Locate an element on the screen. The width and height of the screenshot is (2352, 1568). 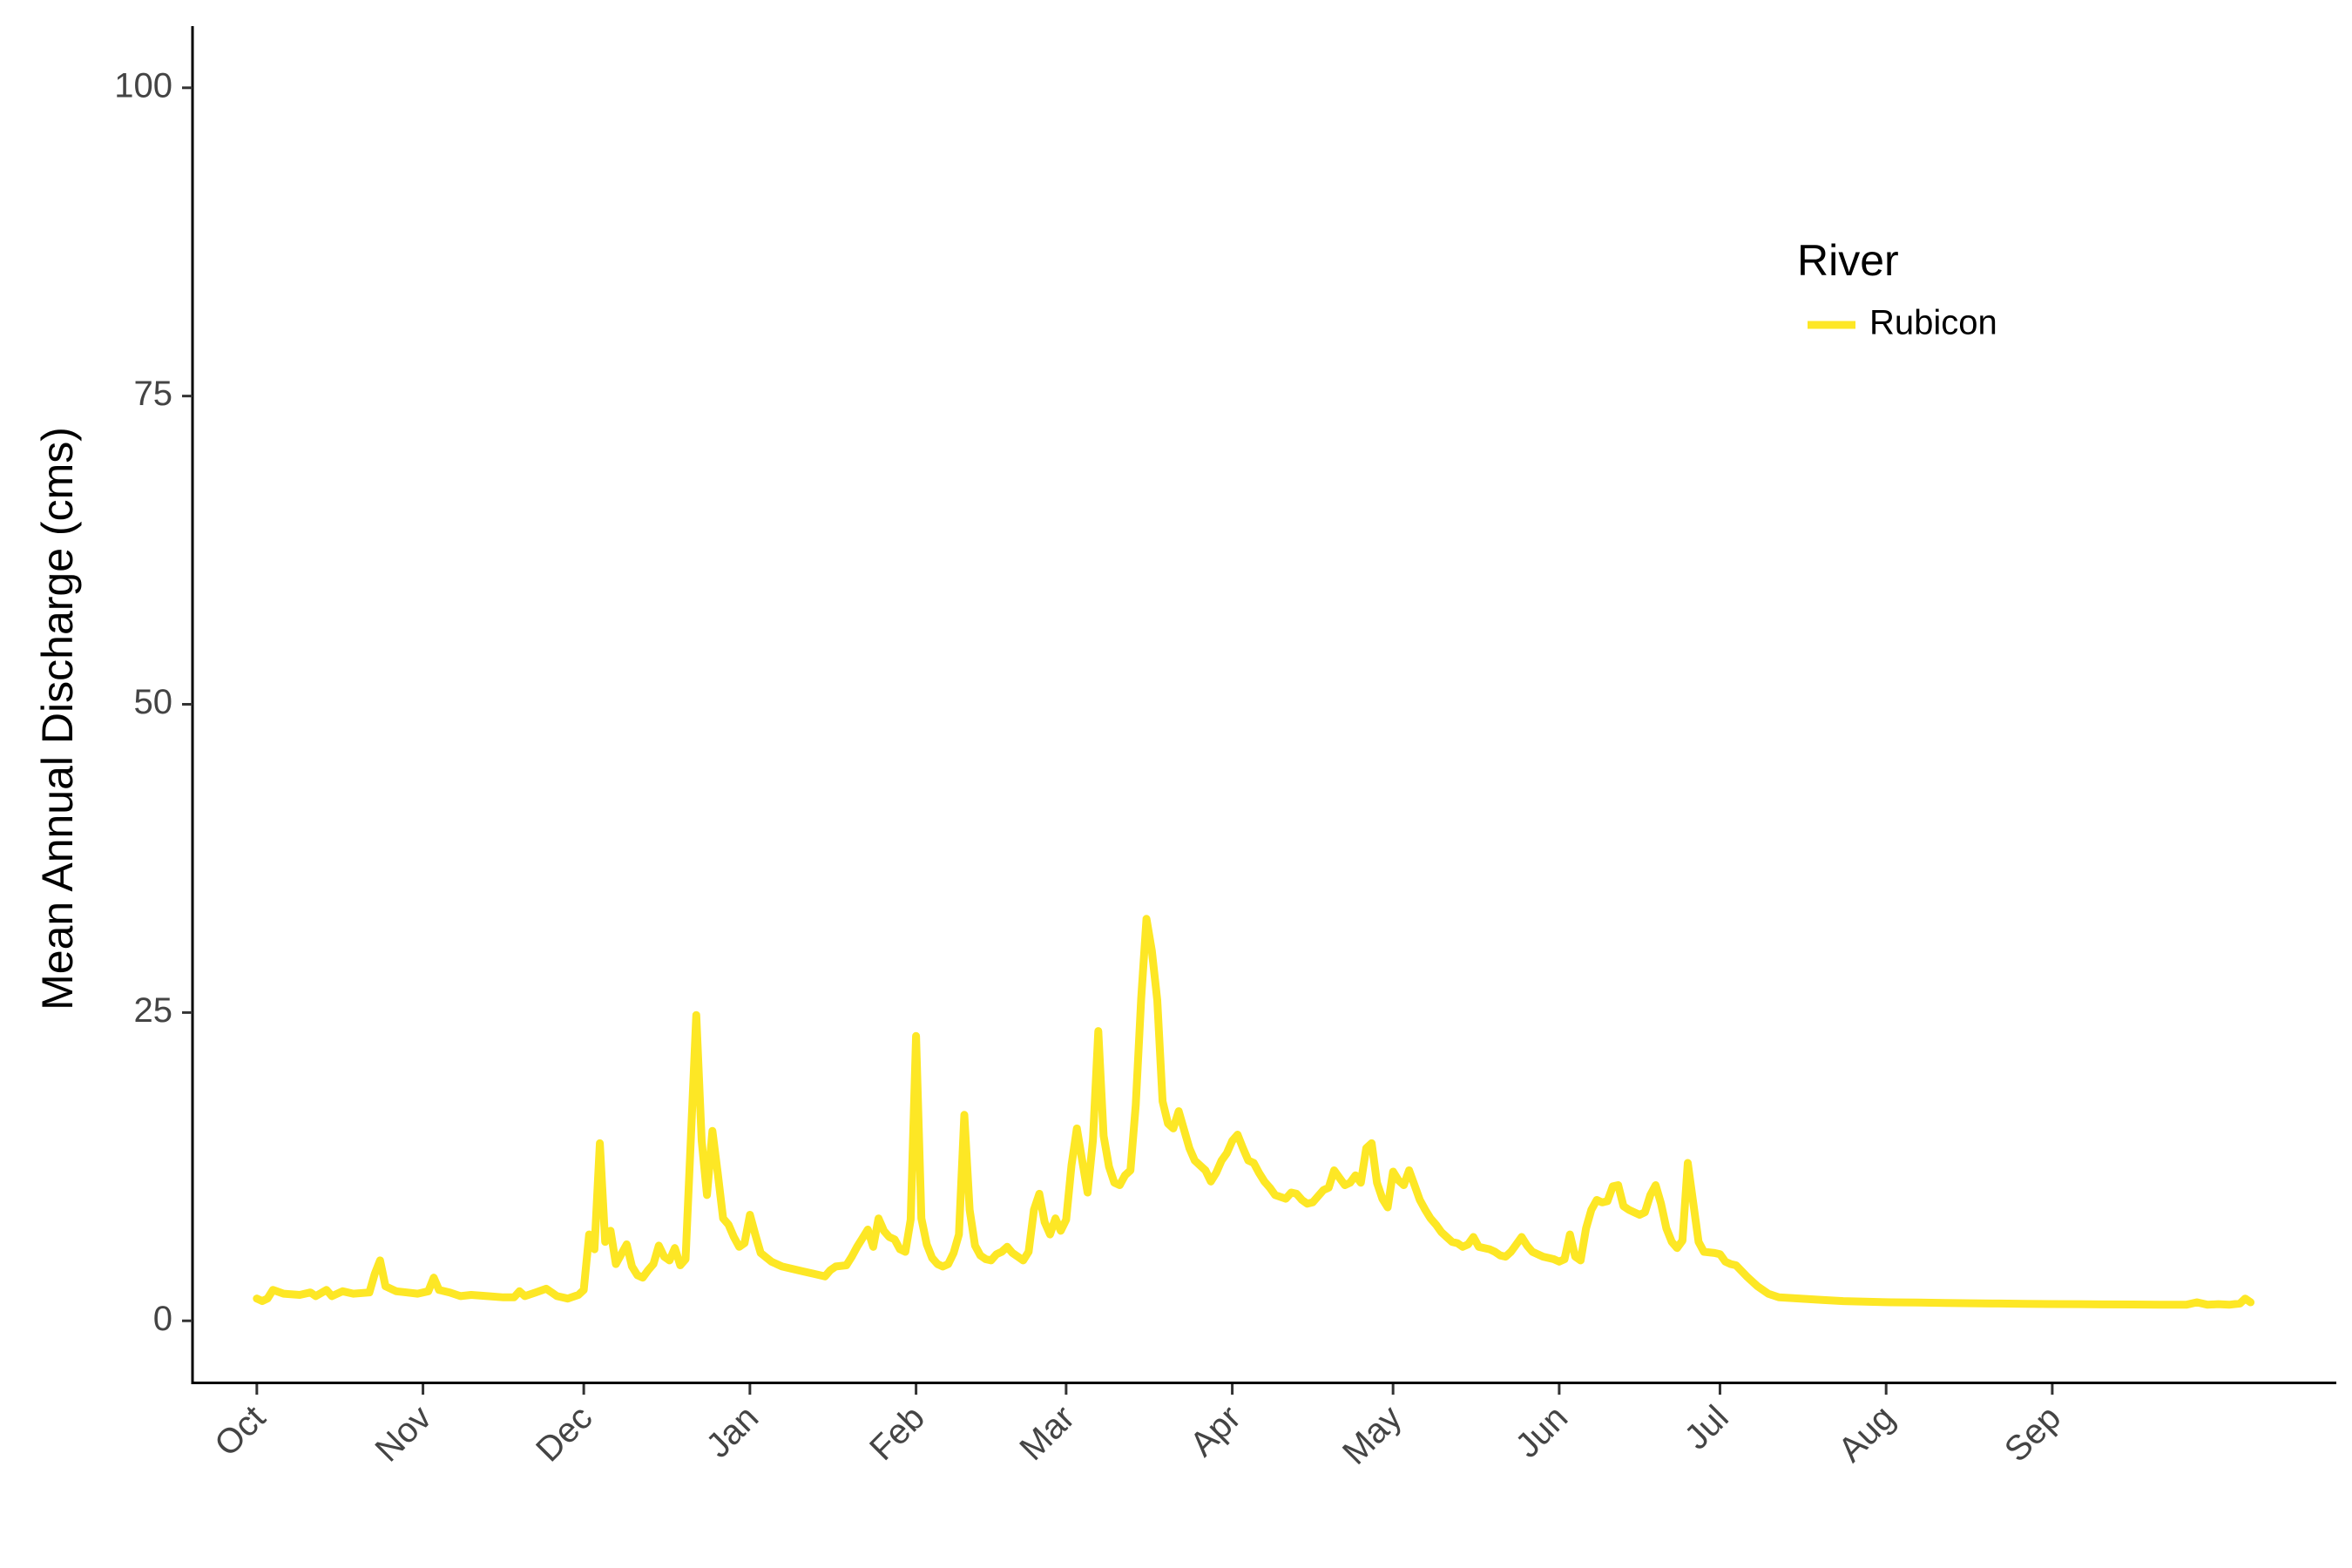
x-tick-label: Feb is located at coordinates (897, 1433).